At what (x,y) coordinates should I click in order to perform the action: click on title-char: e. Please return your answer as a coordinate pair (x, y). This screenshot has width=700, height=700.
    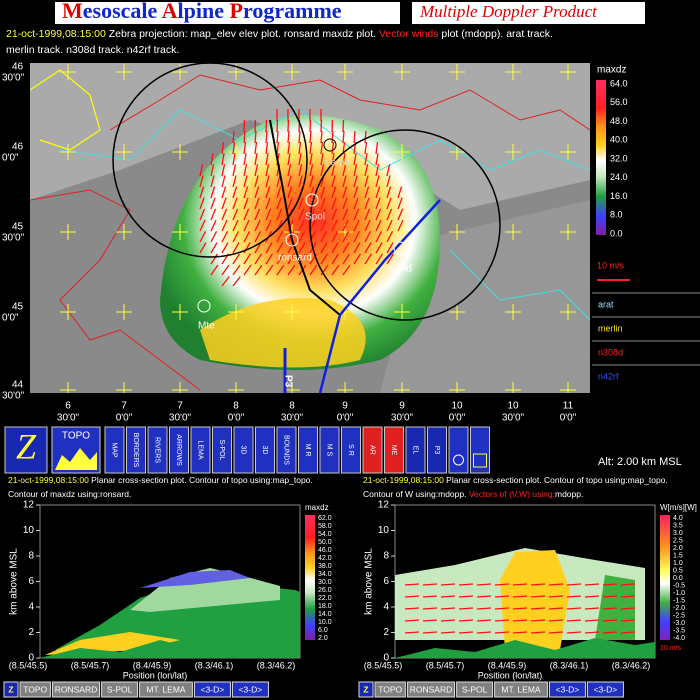
    Looking at the image, I should click on (88, 11).